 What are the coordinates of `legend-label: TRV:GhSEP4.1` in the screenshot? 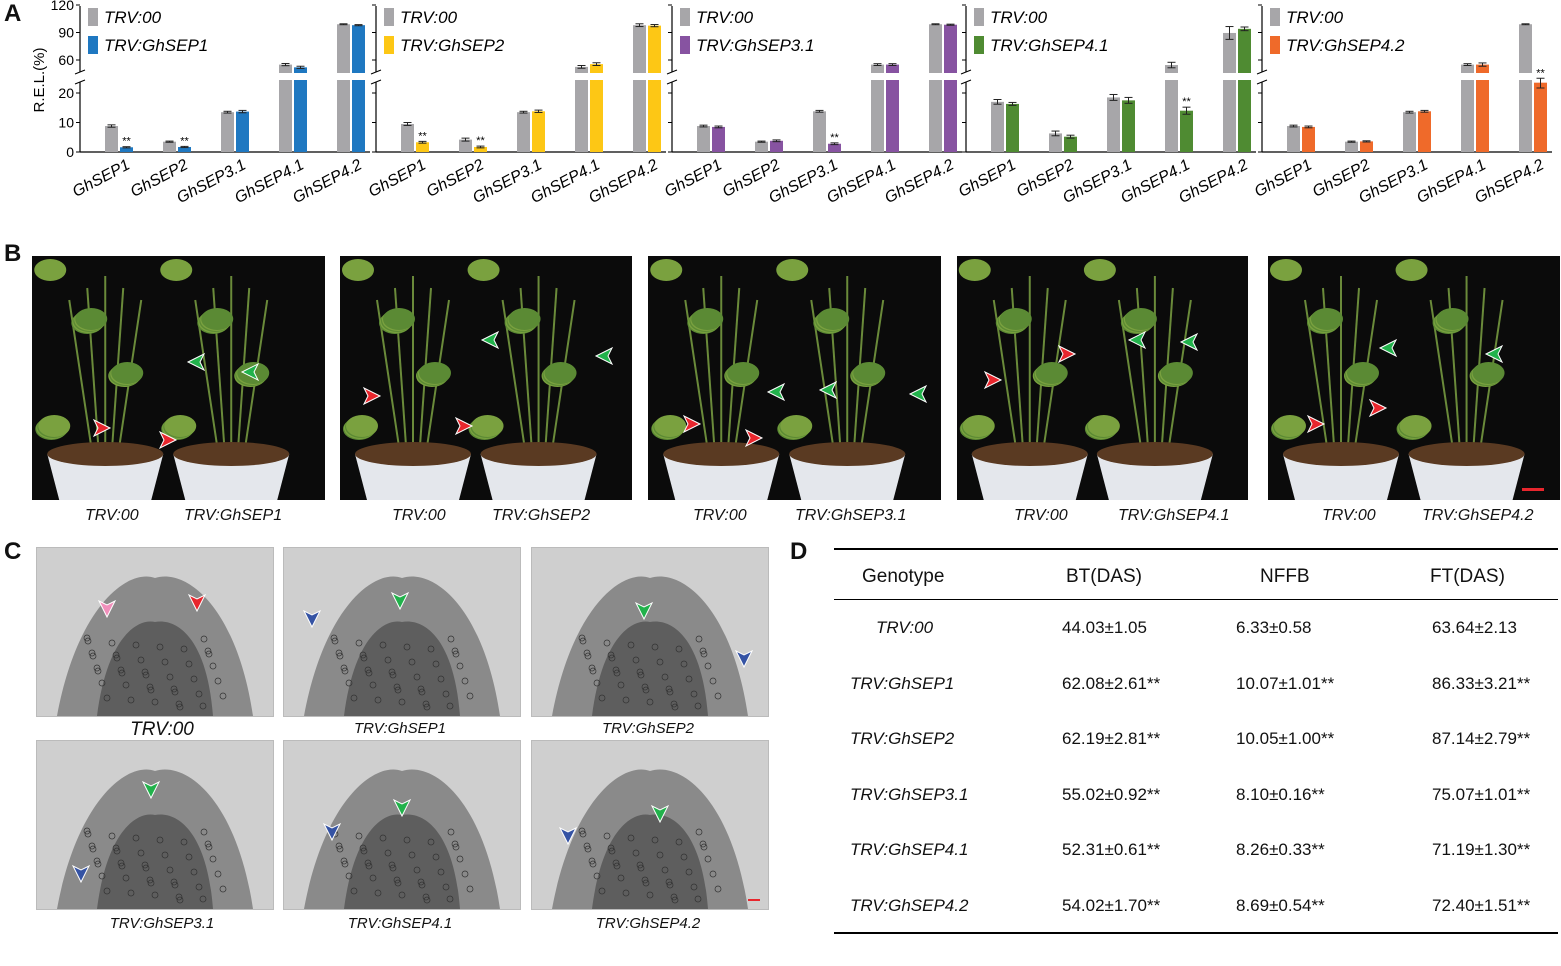 It's located at (1049, 45).